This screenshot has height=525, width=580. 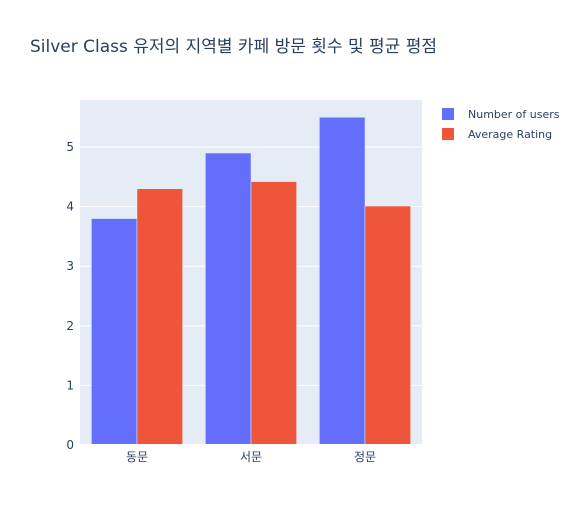 What do you see at coordinates (251, 457) in the screenshot?
I see `x-tick-label: 서문` at bounding box center [251, 457].